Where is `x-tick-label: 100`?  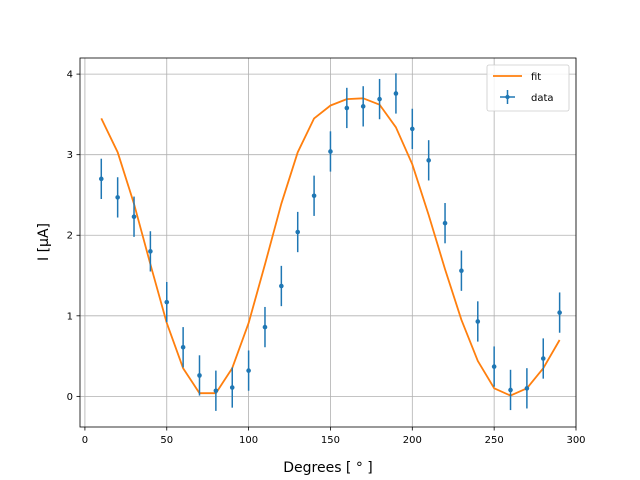
x-tick-label: 100 is located at coordinates (248, 440).